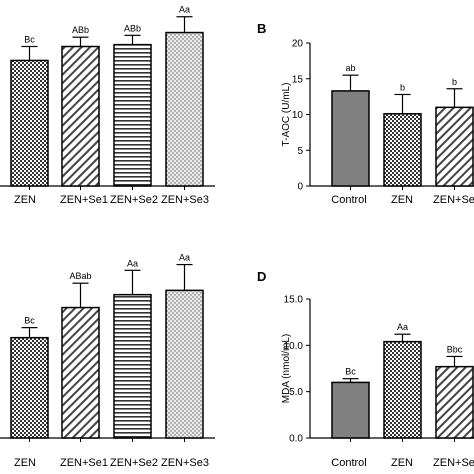 This screenshot has height=474, width=474. What do you see at coordinates (350, 68) in the screenshot?
I see `significance-label: ab` at bounding box center [350, 68].